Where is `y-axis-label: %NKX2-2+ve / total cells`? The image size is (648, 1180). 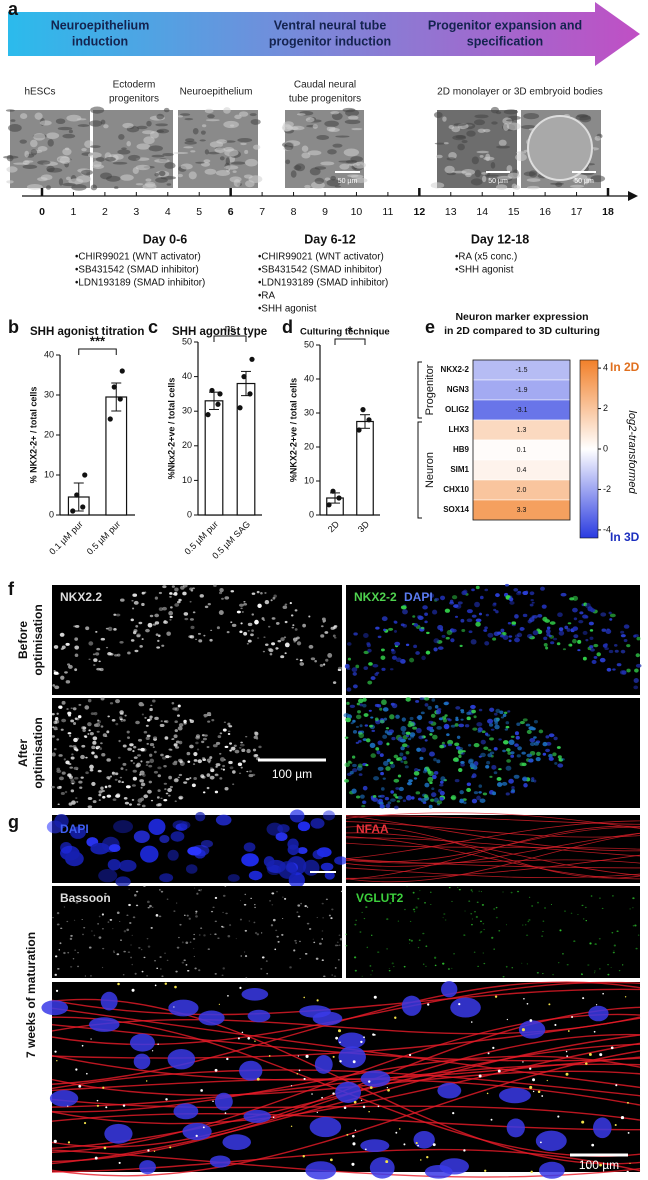
y-axis-label: %NKX2-2+ve / total cells is located at coordinates (293, 430).